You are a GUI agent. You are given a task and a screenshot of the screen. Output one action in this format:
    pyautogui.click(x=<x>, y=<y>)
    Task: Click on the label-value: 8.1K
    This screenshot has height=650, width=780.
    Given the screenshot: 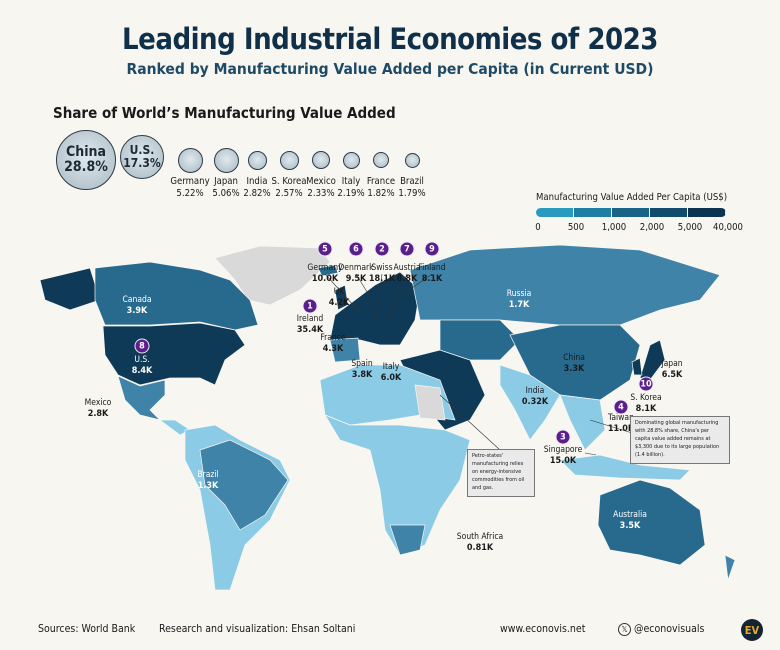 What is the action you would take?
    pyautogui.click(x=646, y=408)
    